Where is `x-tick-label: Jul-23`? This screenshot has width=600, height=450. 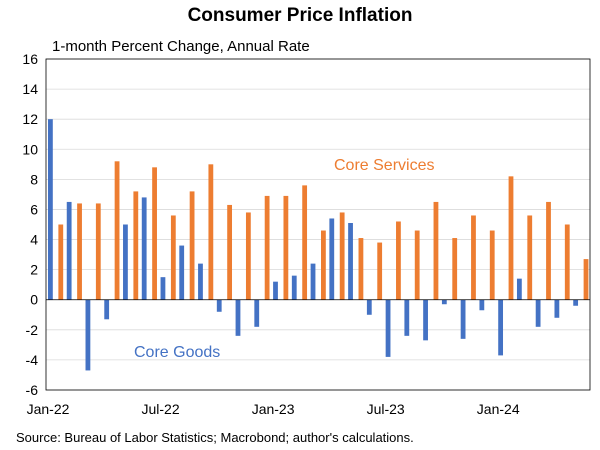 x-tick-label: Jul-23 is located at coordinates (386, 409).